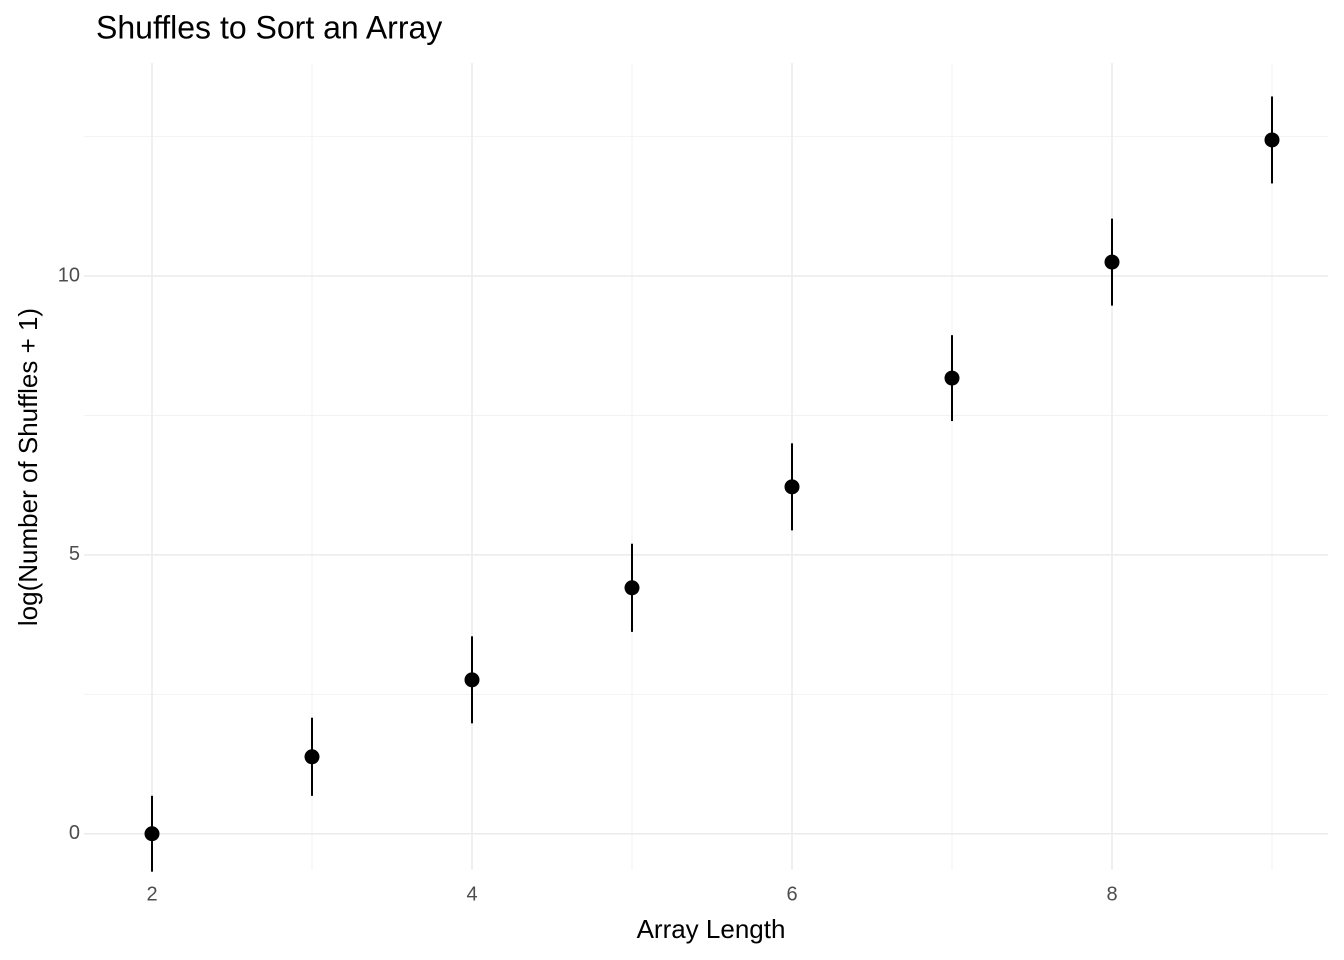 This screenshot has width=1344, height=960. I want to click on y-tick-label: 5, so click(74, 554).